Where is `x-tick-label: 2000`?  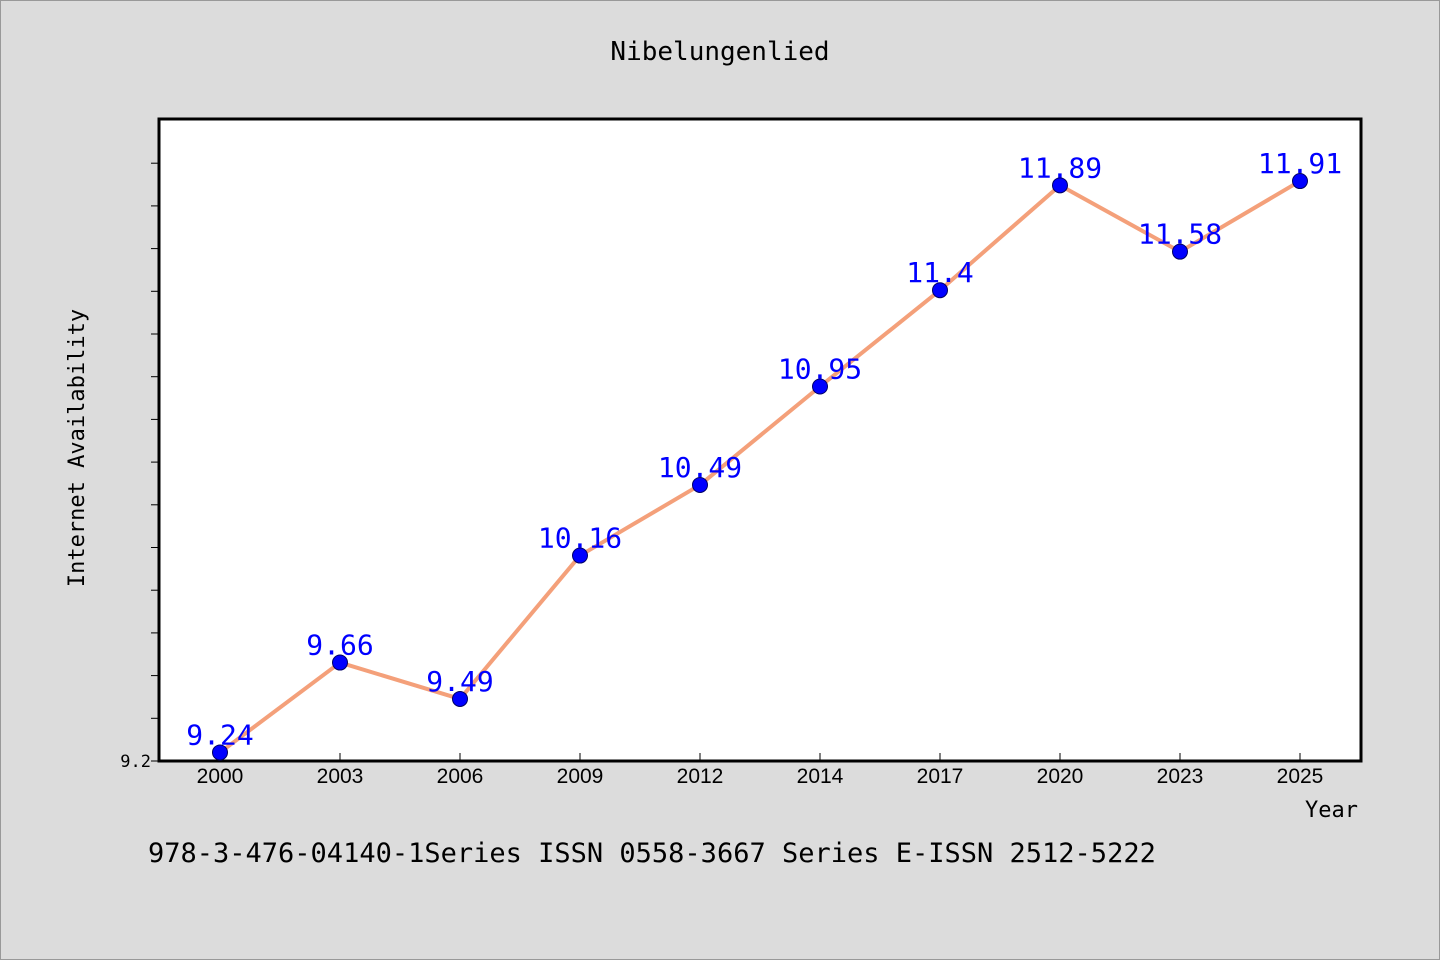
x-tick-label: 2000 is located at coordinates (220, 776).